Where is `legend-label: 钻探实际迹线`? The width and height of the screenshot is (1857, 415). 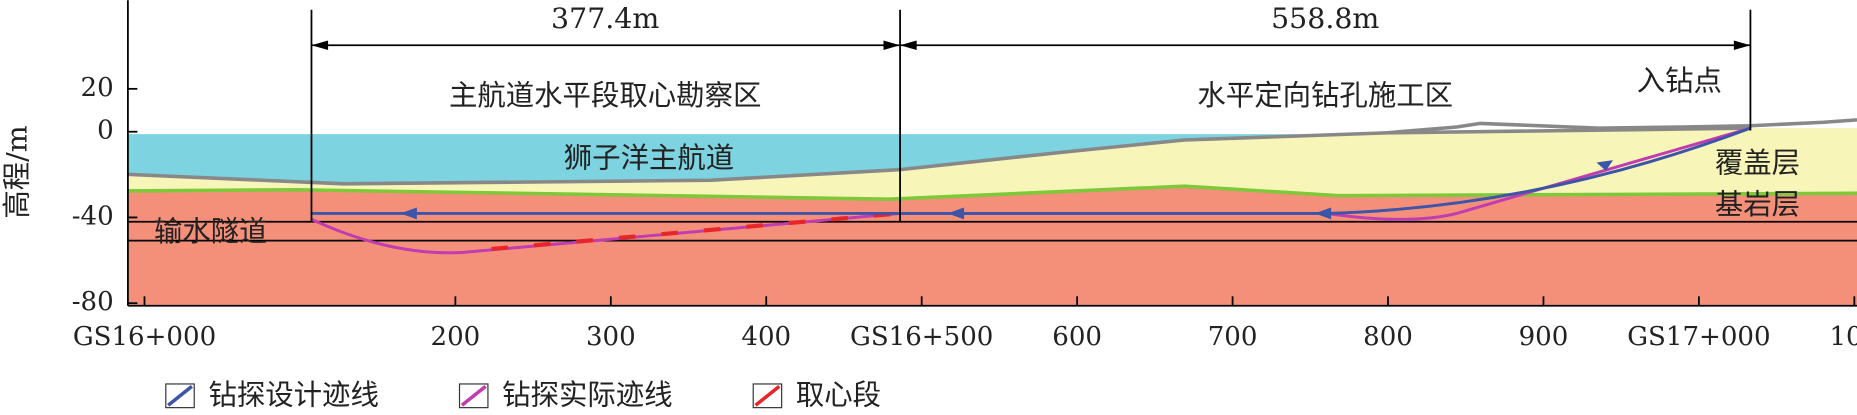
legend-label: 钻探实际迹线 is located at coordinates (587, 394).